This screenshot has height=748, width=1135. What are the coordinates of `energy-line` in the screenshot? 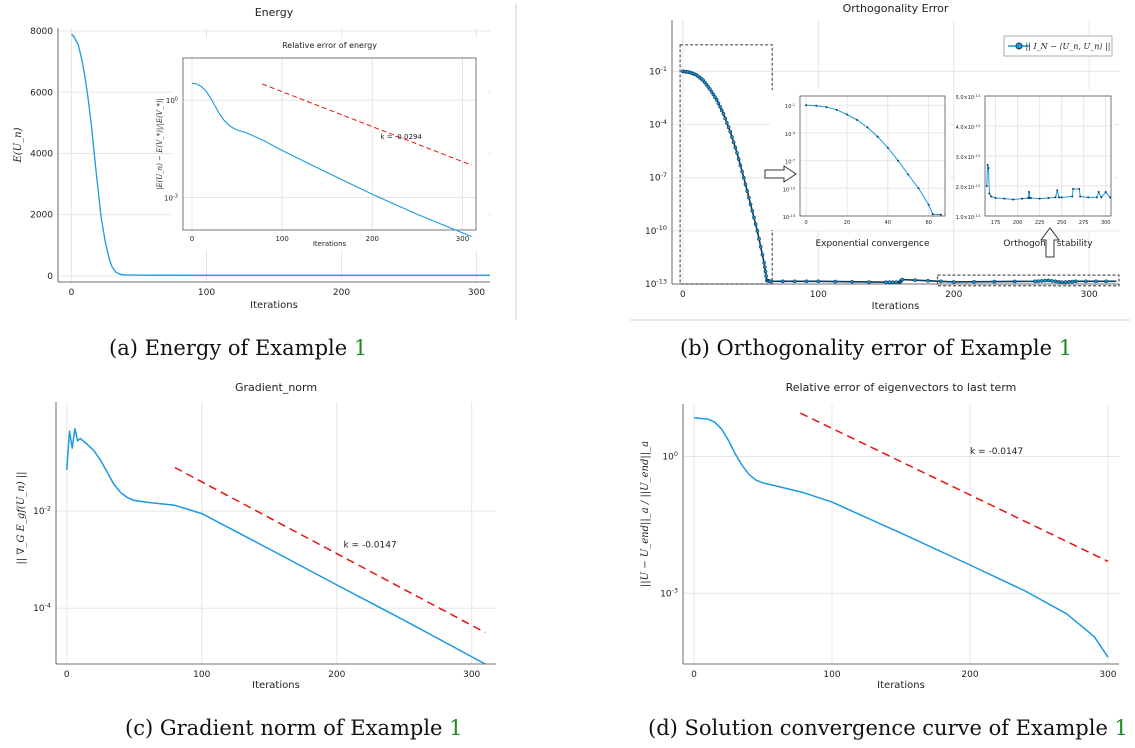 It's located at (280, 154).